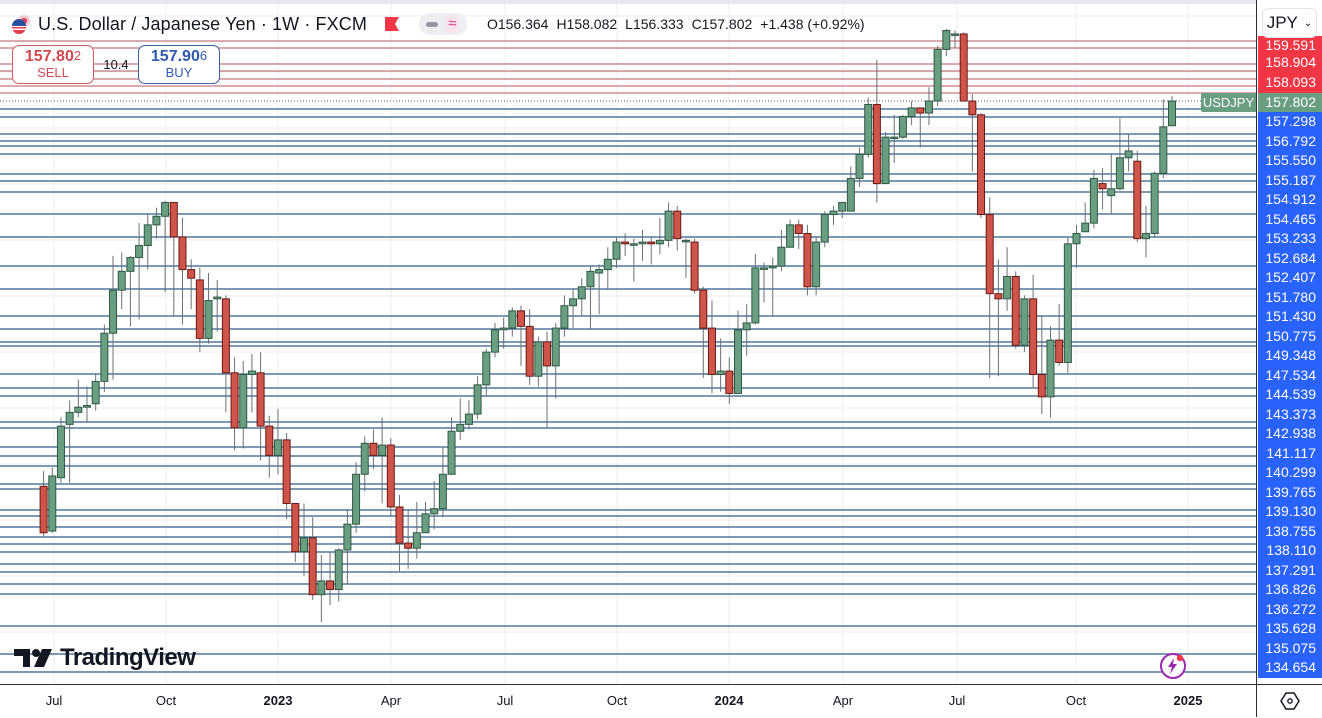 This screenshot has height=718, width=1322. I want to click on lightning-alert-icon, so click(1173, 666).